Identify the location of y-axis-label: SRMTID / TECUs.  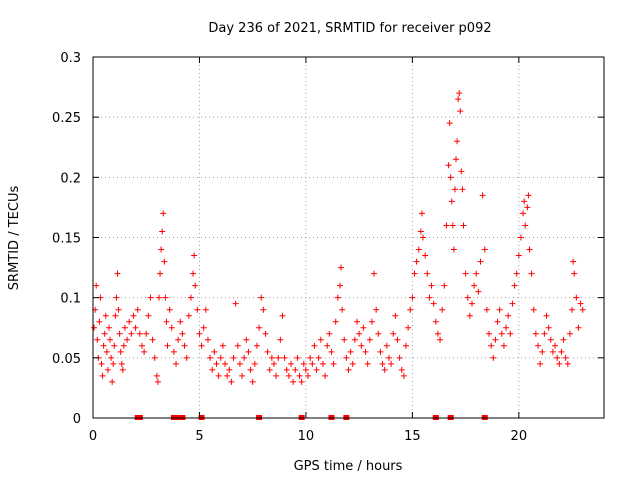
(14, 238).